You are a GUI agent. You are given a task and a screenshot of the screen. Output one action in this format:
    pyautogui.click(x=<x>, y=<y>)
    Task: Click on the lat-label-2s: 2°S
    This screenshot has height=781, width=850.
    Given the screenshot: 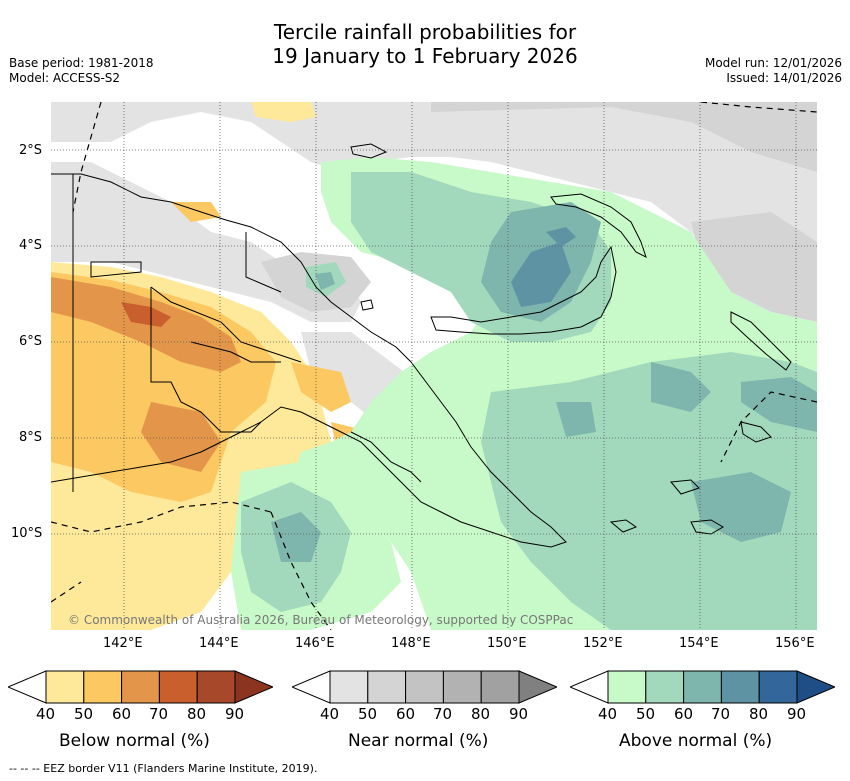 What is the action you would take?
    pyautogui.click(x=31, y=150)
    